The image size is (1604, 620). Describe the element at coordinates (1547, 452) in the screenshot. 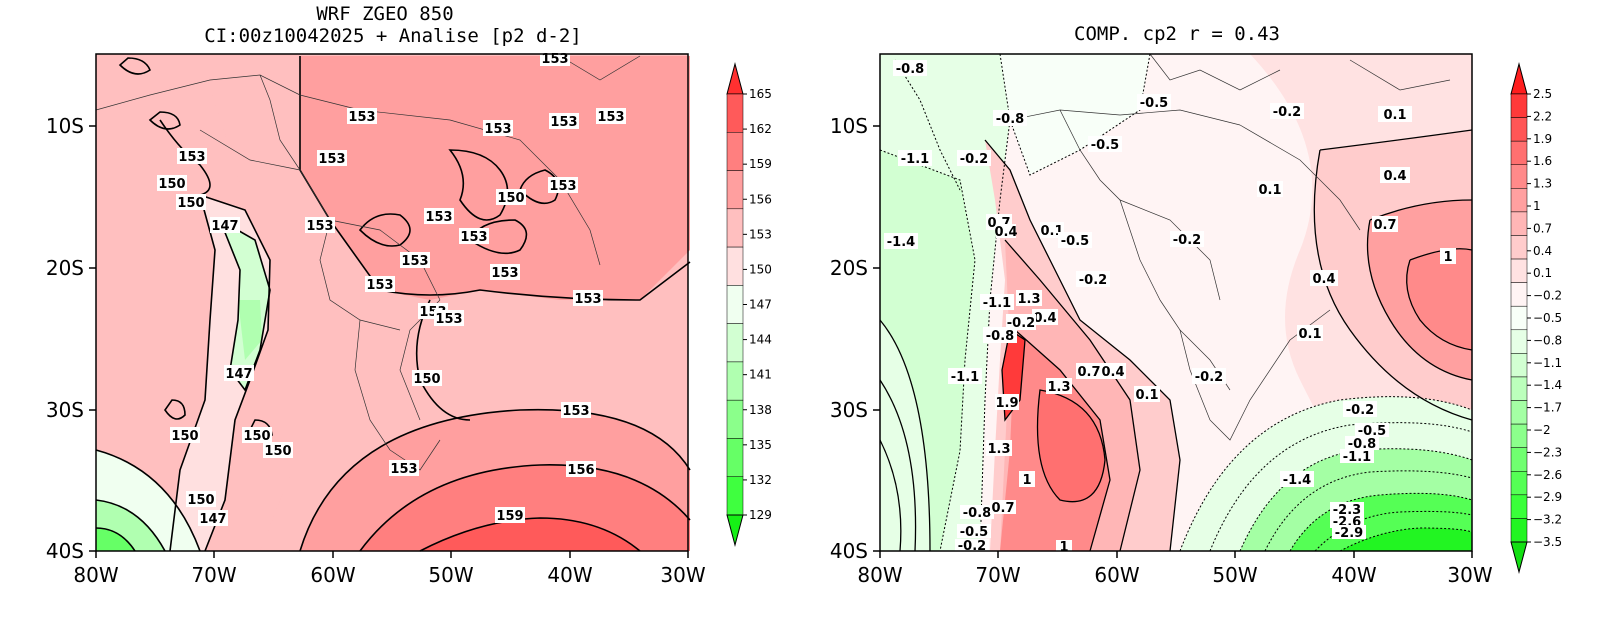

I see `right-colorbar-label: −2.3` at that location.